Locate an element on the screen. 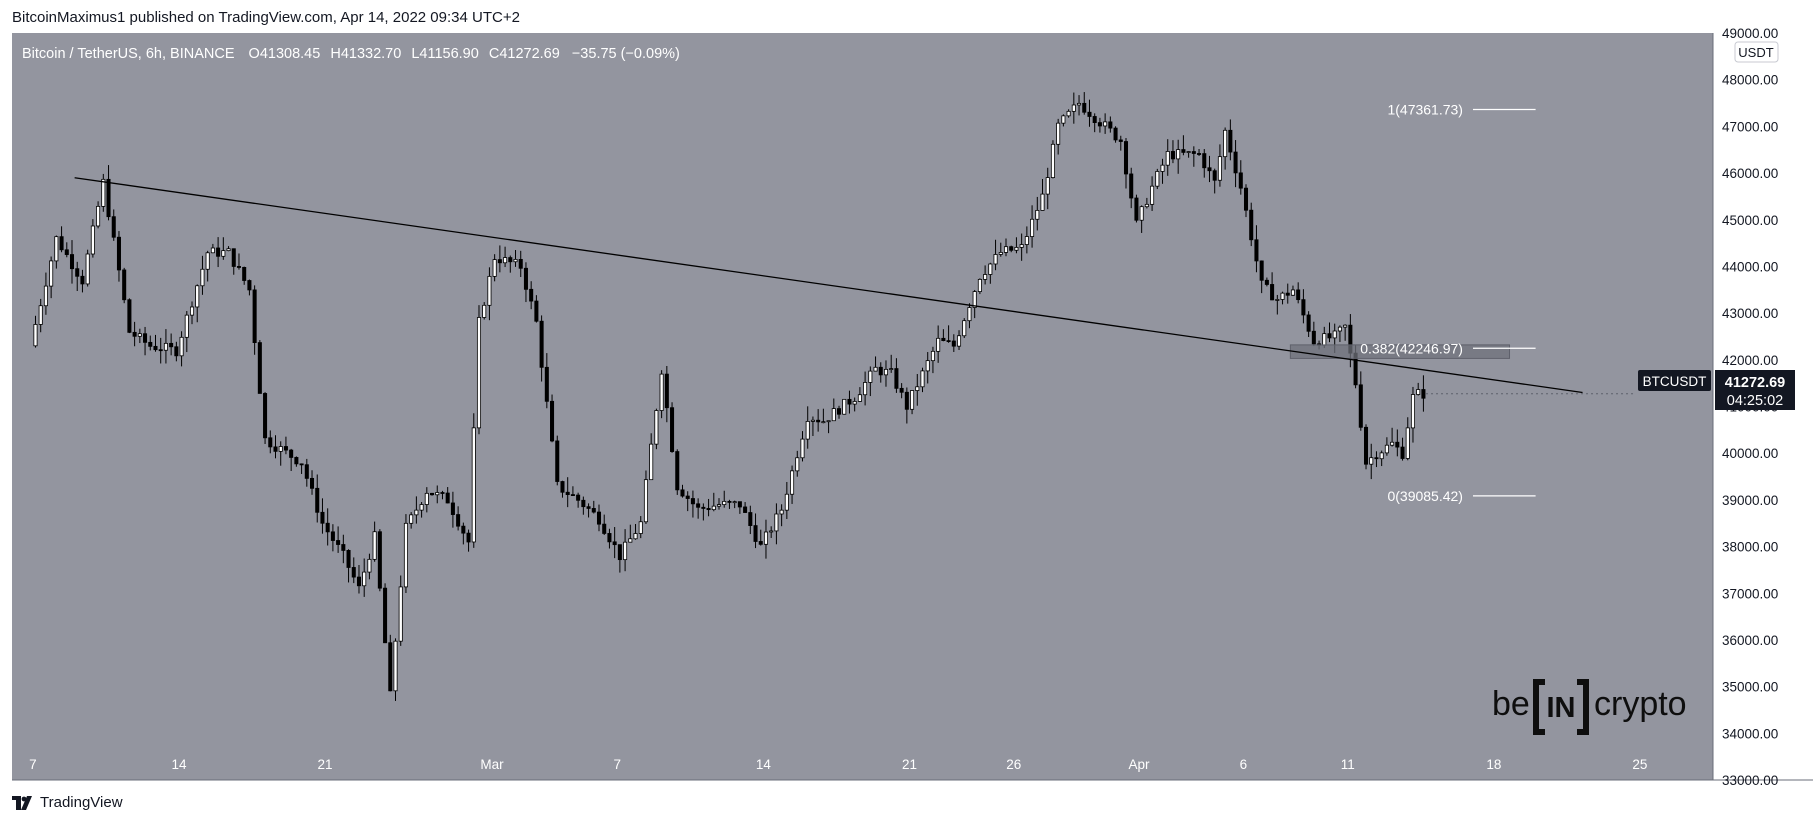  time-axis: 7 14 21 Mar 7 14 21 26 Apr 6 11 18 25 is located at coordinates (838, 764).